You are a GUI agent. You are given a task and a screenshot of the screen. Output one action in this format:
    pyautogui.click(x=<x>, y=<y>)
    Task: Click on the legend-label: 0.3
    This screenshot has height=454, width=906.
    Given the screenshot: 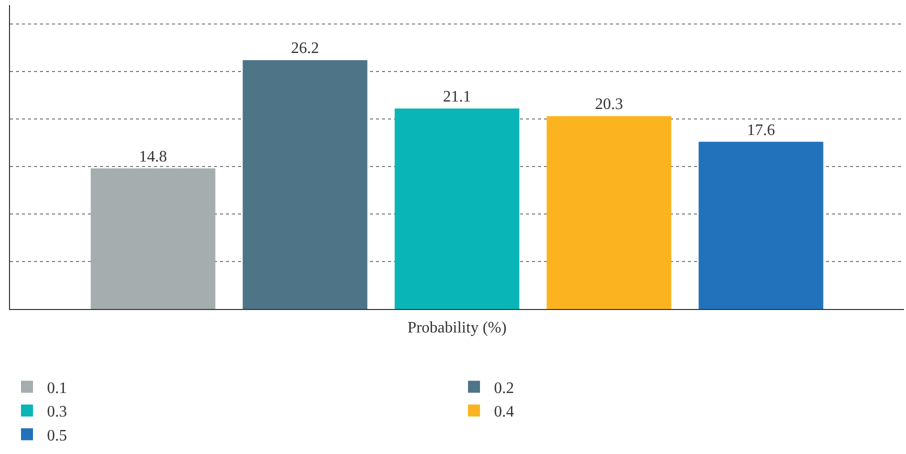 What is the action you would take?
    pyautogui.click(x=57, y=412)
    